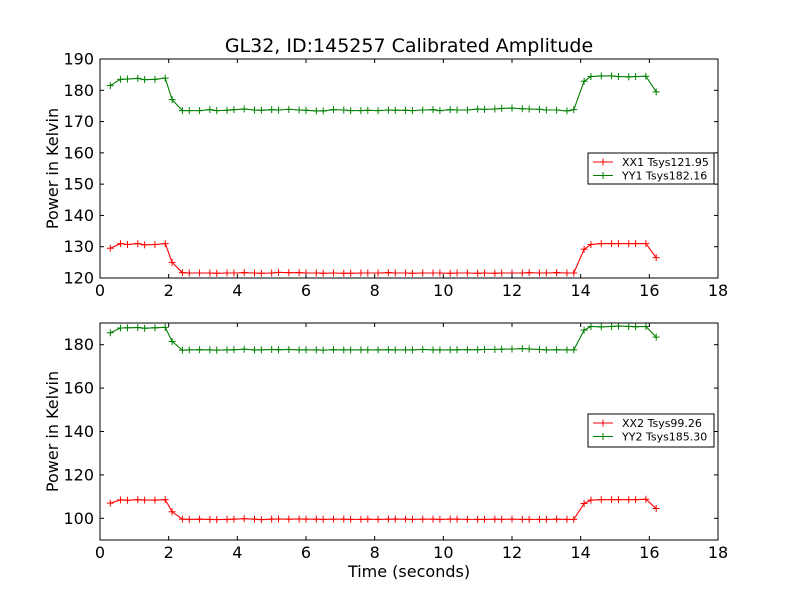 Image resolution: width=800 pixels, height=600 pixels. I want to click on x-tick-label: 10, so click(443, 290).